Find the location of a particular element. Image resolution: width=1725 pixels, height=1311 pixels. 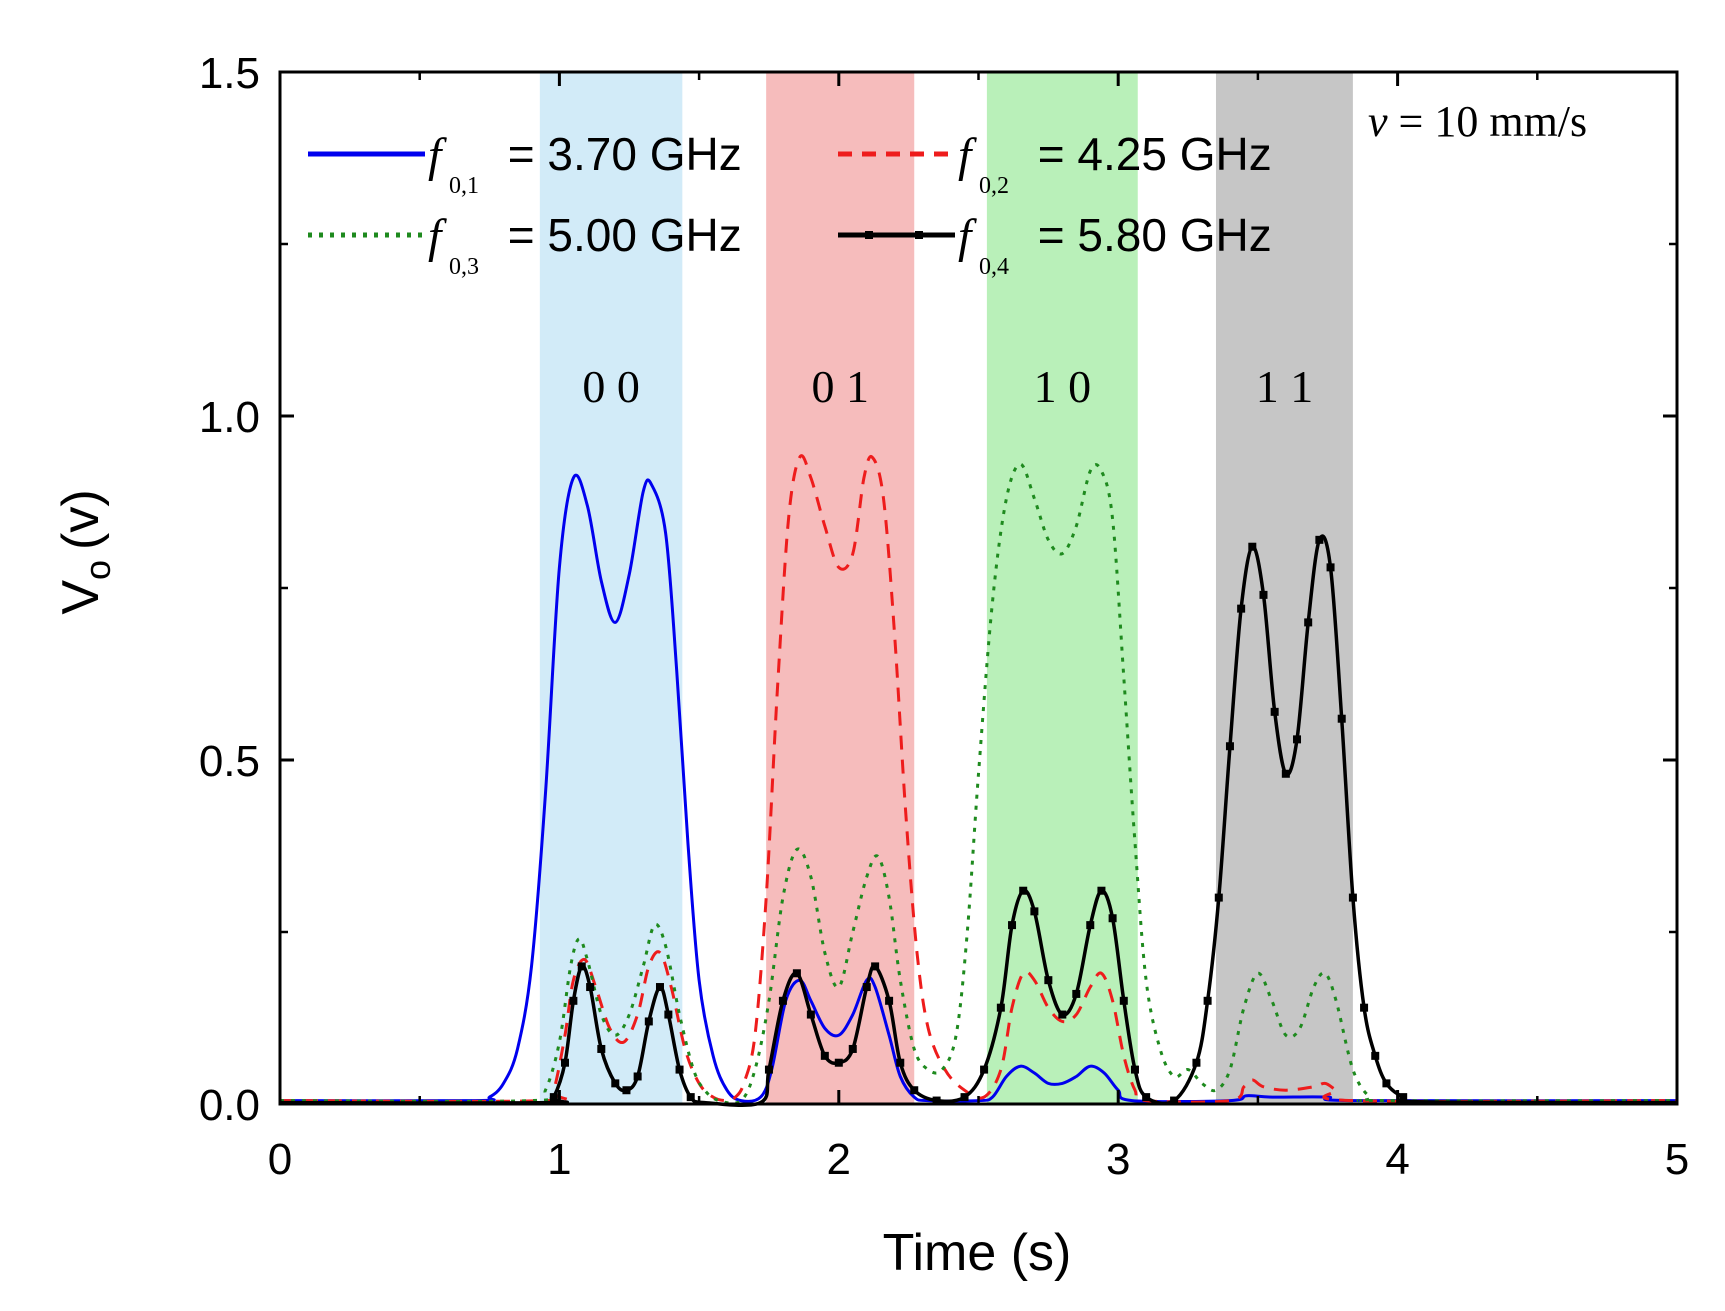

velocity-value: = 10 mm/s is located at coordinates (1488, 121).